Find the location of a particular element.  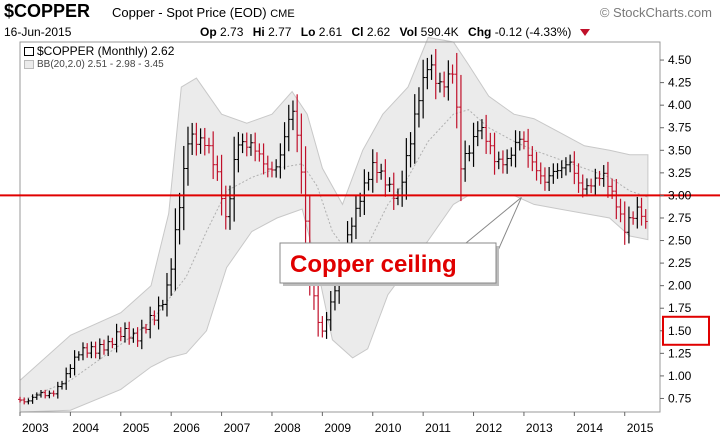

x-tick-label: 2011 is located at coordinates (438, 428).